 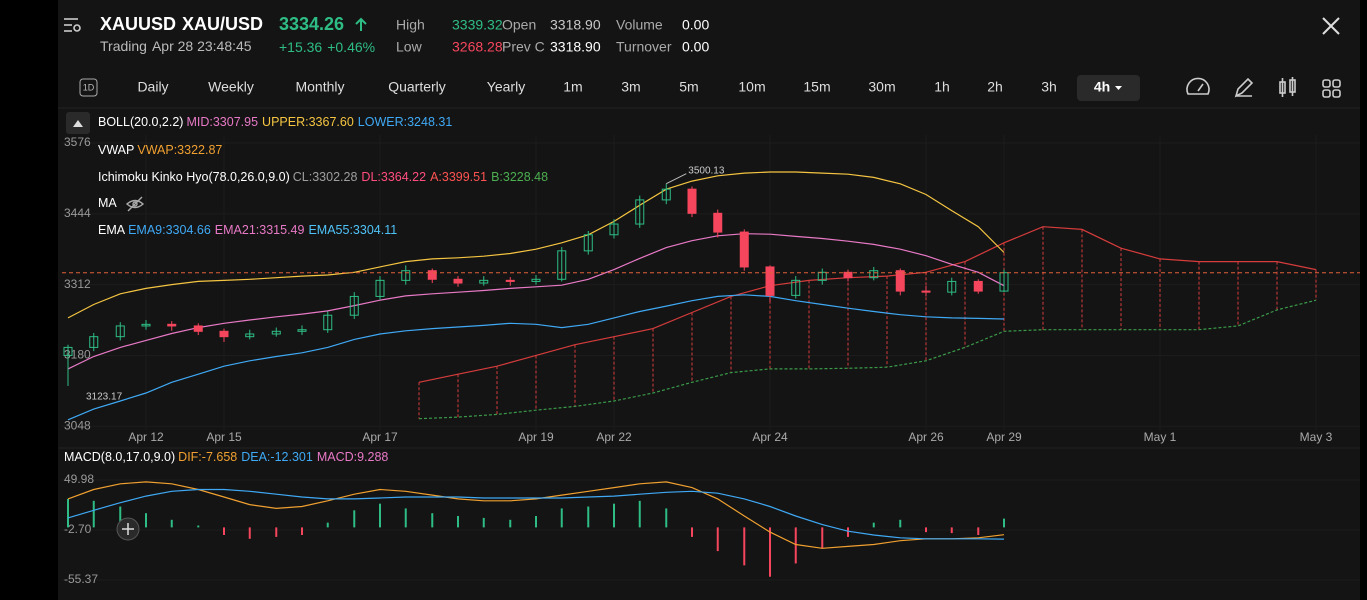 I want to click on menu-icon, so click(x=72, y=25).